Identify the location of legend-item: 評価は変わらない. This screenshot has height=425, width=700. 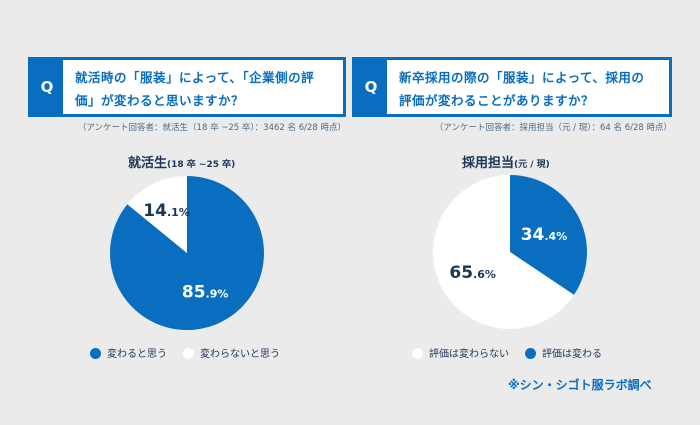
(460, 352).